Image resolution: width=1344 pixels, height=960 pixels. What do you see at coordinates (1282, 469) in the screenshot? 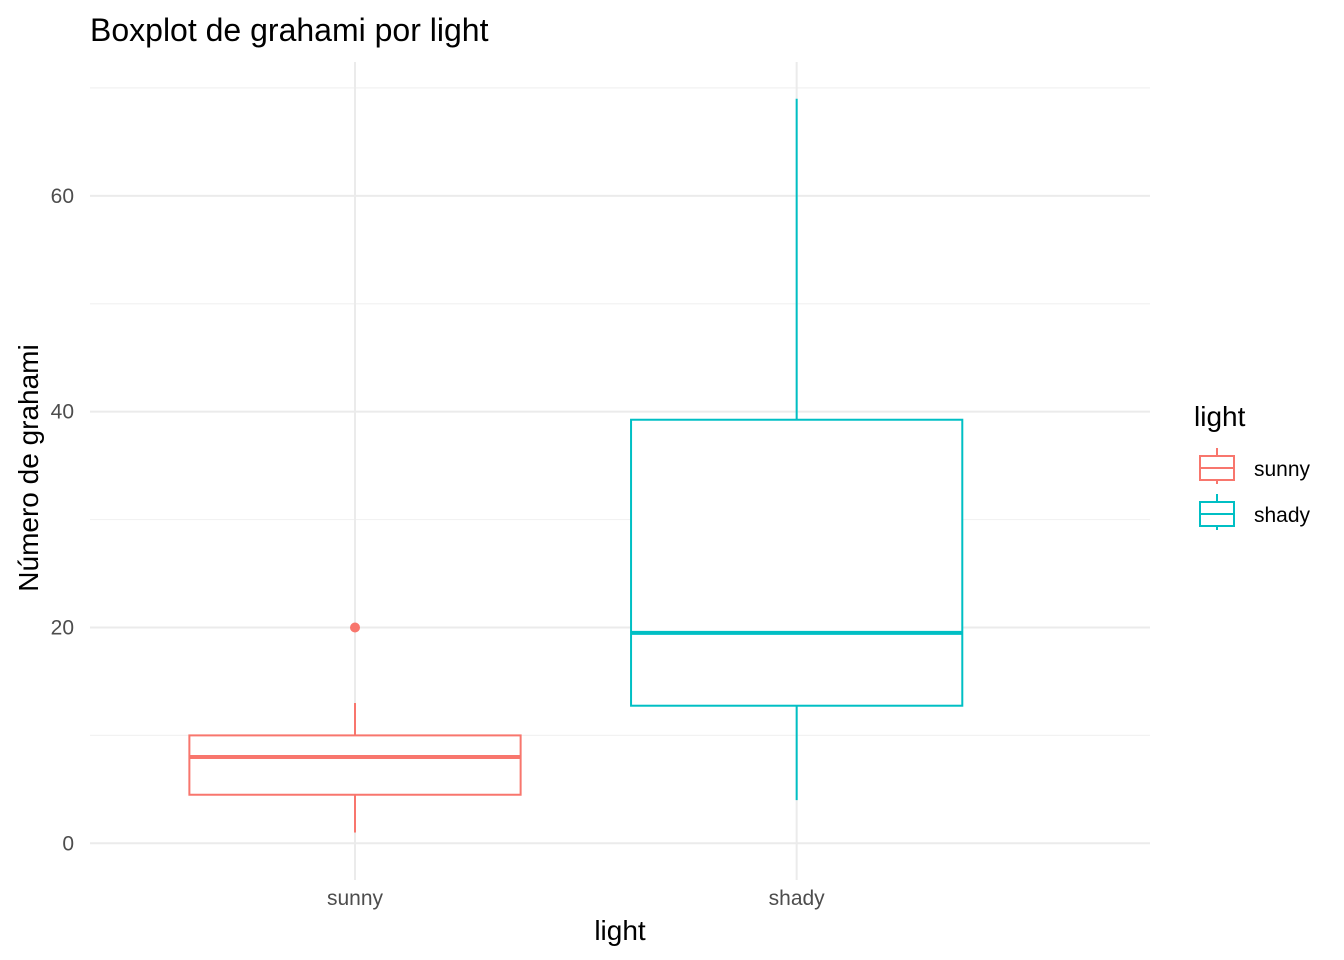
I see `legend-label: sunny` at bounding box center [1282, 469].